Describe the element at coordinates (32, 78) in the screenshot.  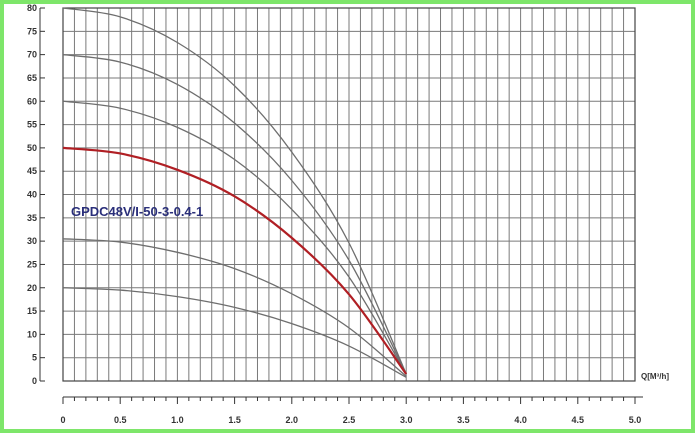
I see `y-tick-label: 65` at that location.